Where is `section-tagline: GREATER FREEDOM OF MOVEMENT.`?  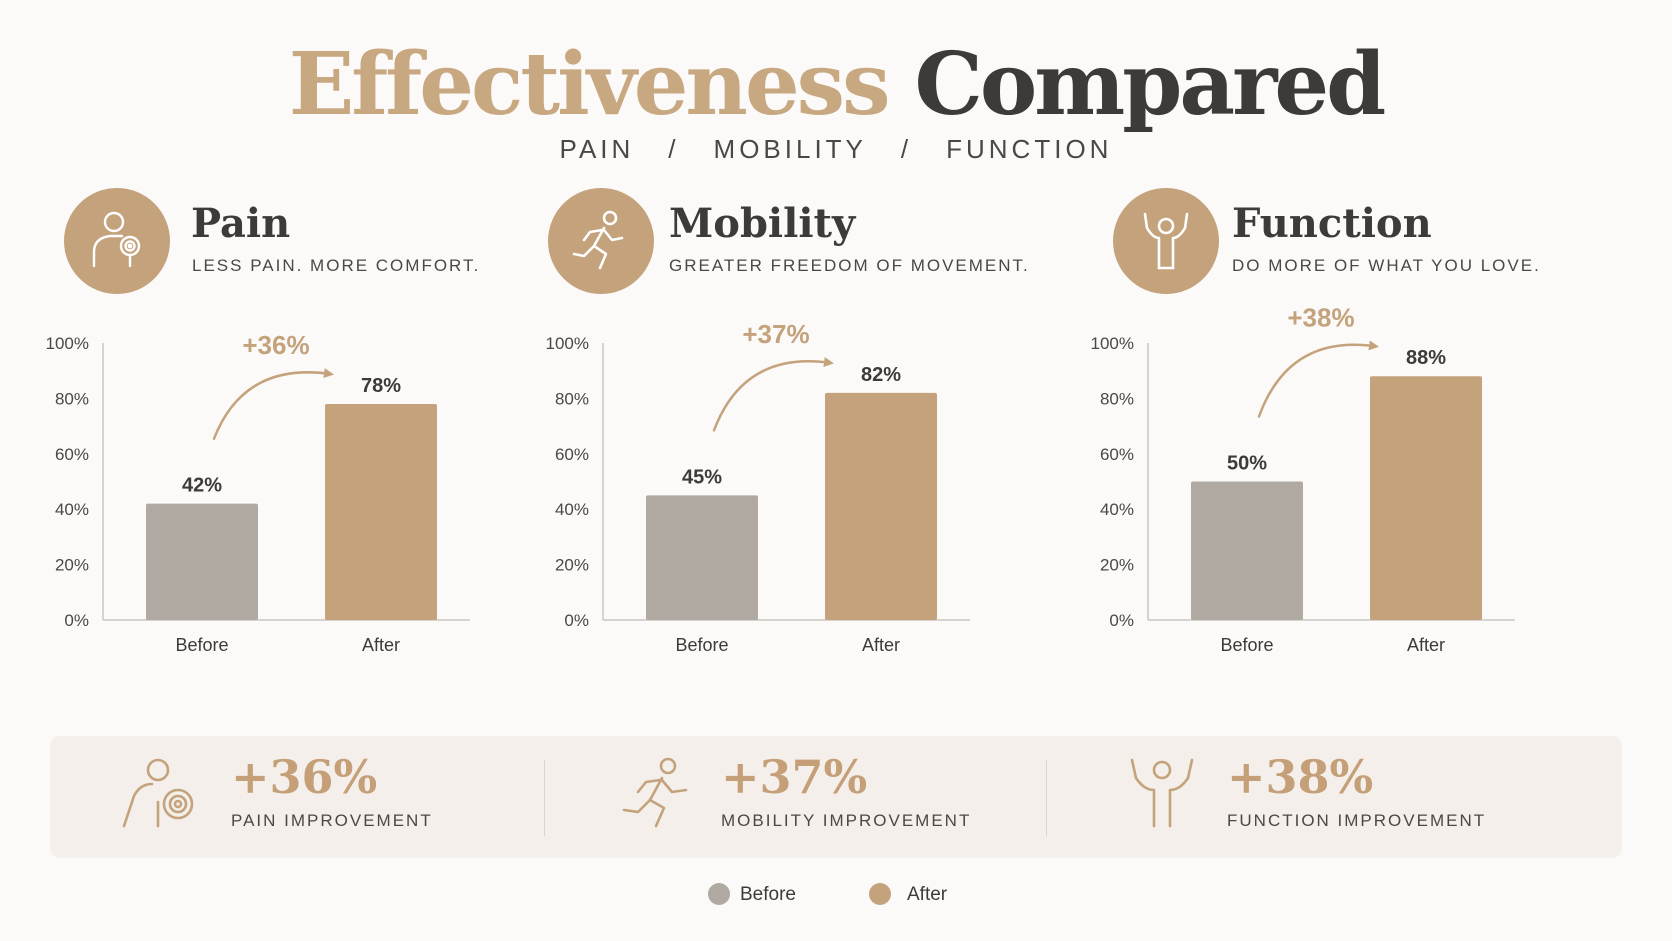
section-tagline: GREATER FREEDOM OF MOVEMENT. is located at coordinates (849, 265).